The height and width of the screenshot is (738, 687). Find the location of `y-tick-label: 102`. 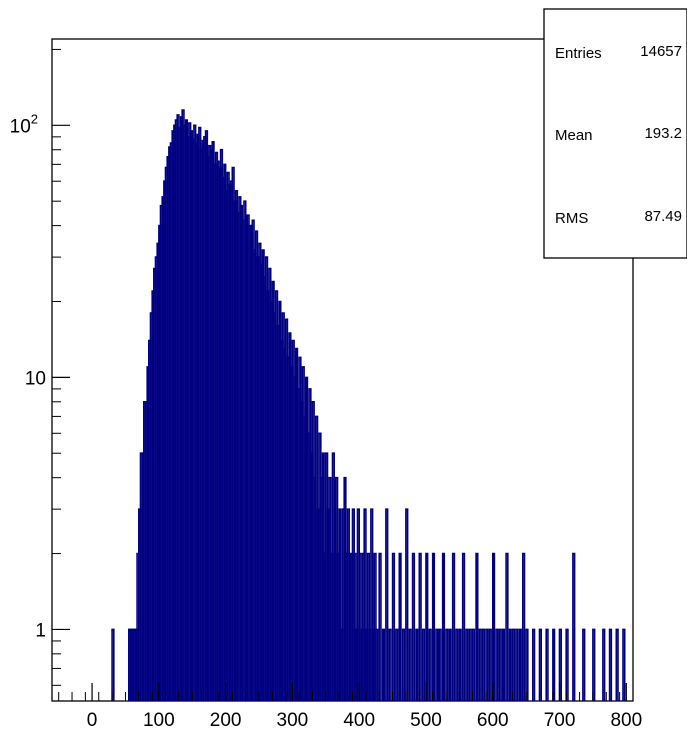

y-tick-label: 102 is located at coordinates (24, 124).